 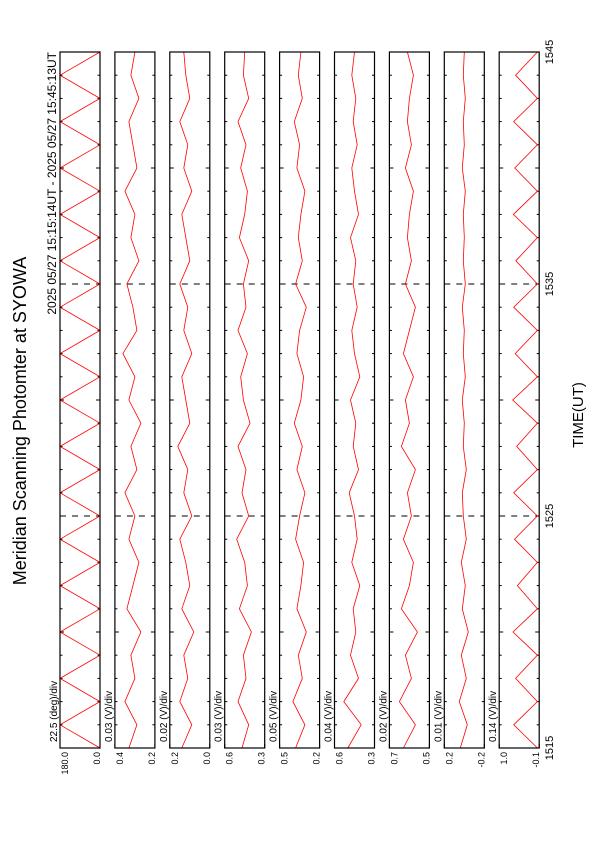 I want to click on x-tick-label: 1525, so click(x=550, y=516).